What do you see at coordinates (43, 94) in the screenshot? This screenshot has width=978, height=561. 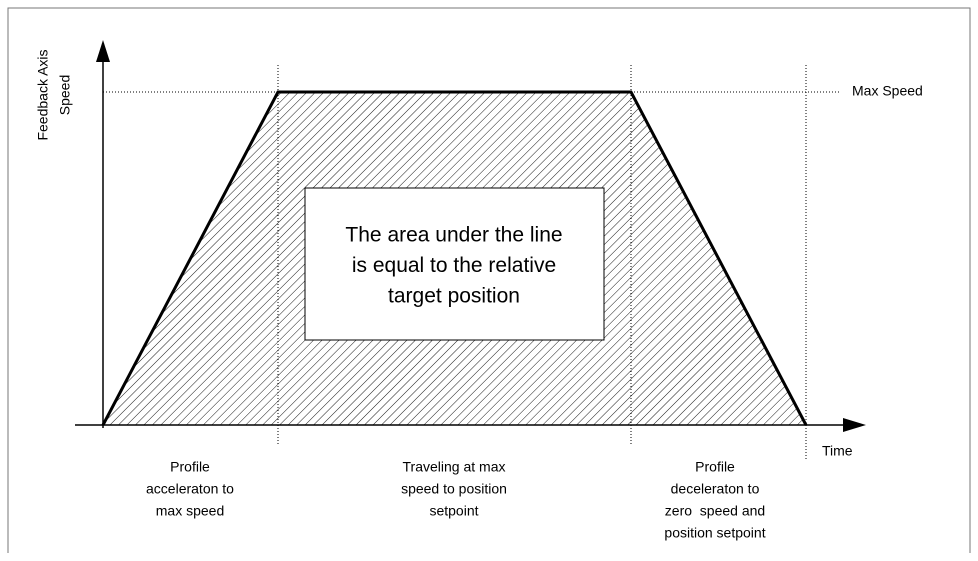 I see `y-axis-label: Feedback Axis` at bounding box center [43, 94].